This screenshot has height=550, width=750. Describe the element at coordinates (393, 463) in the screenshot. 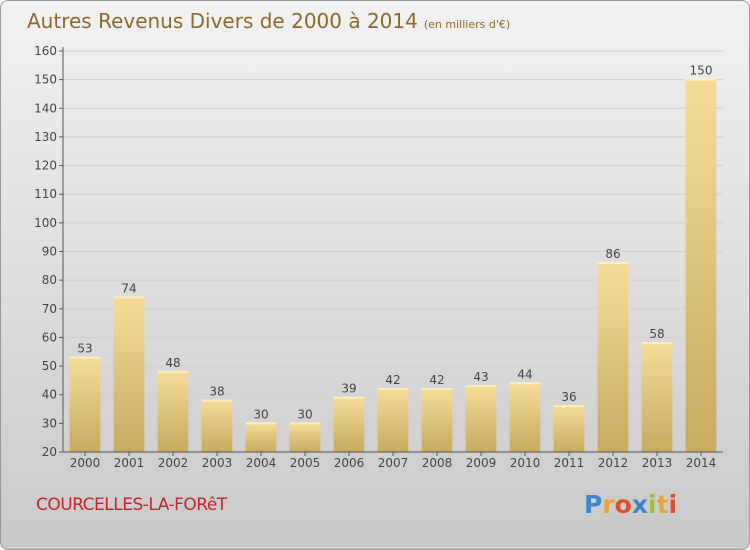

I see `x-tick-label: 2007` at that location.